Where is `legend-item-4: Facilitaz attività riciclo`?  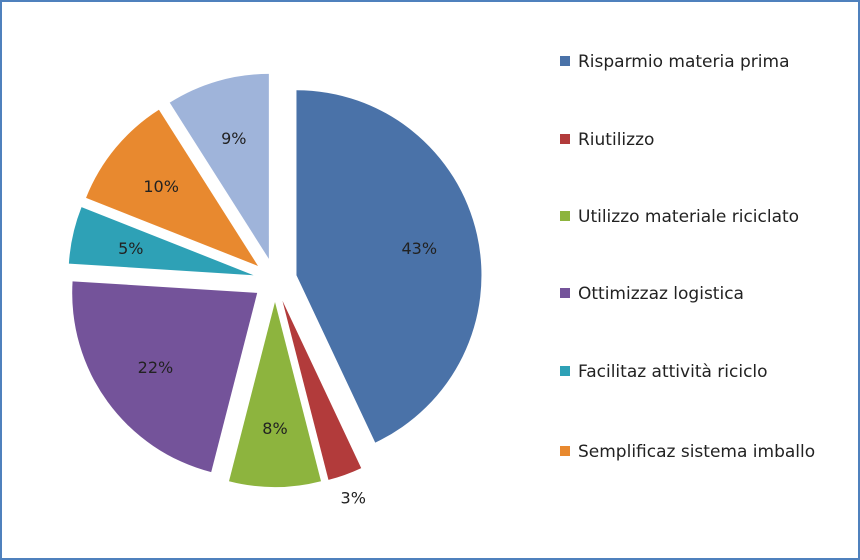 legend-item-4: Facilitaz attività riciclo is located at coordinates (705, 372).